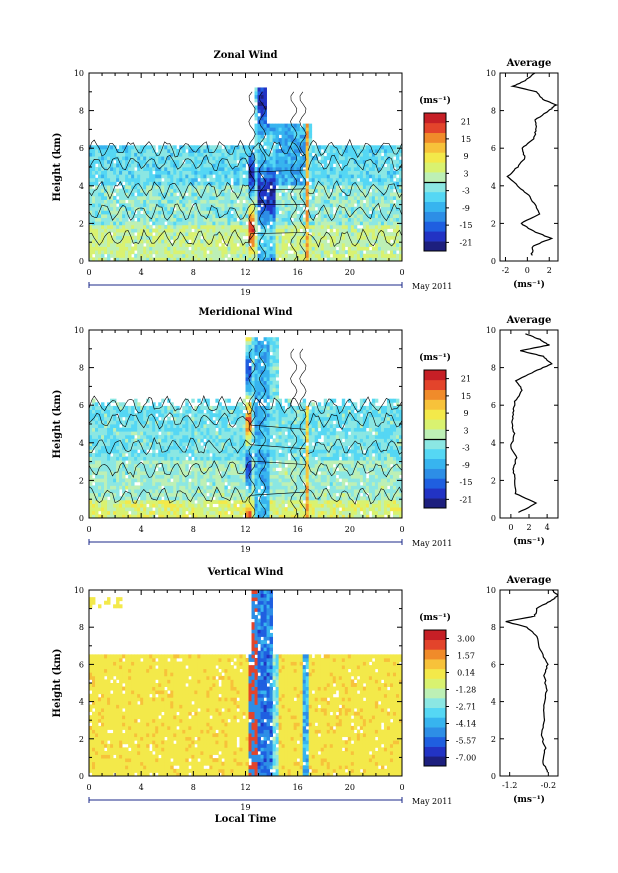 The width and height of the screenshot is (618, 873). Describe the element at coordinates (466, 242) in the screenshot. I see `colorbar-tick-label: -21` at that location.